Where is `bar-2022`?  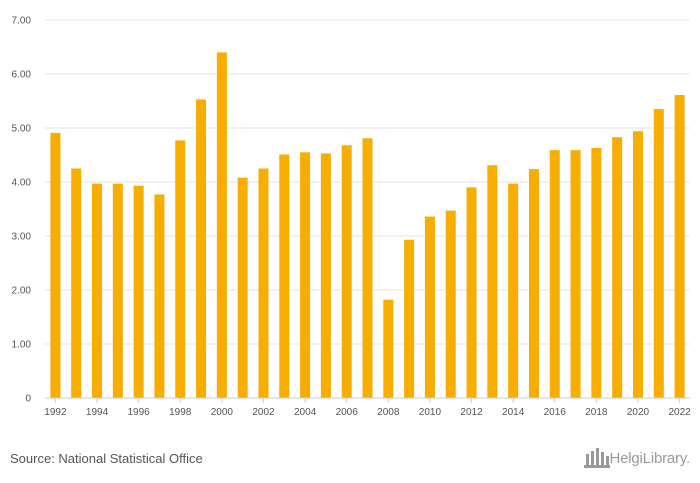 bar-2022 is located at coordinates (679, 246).